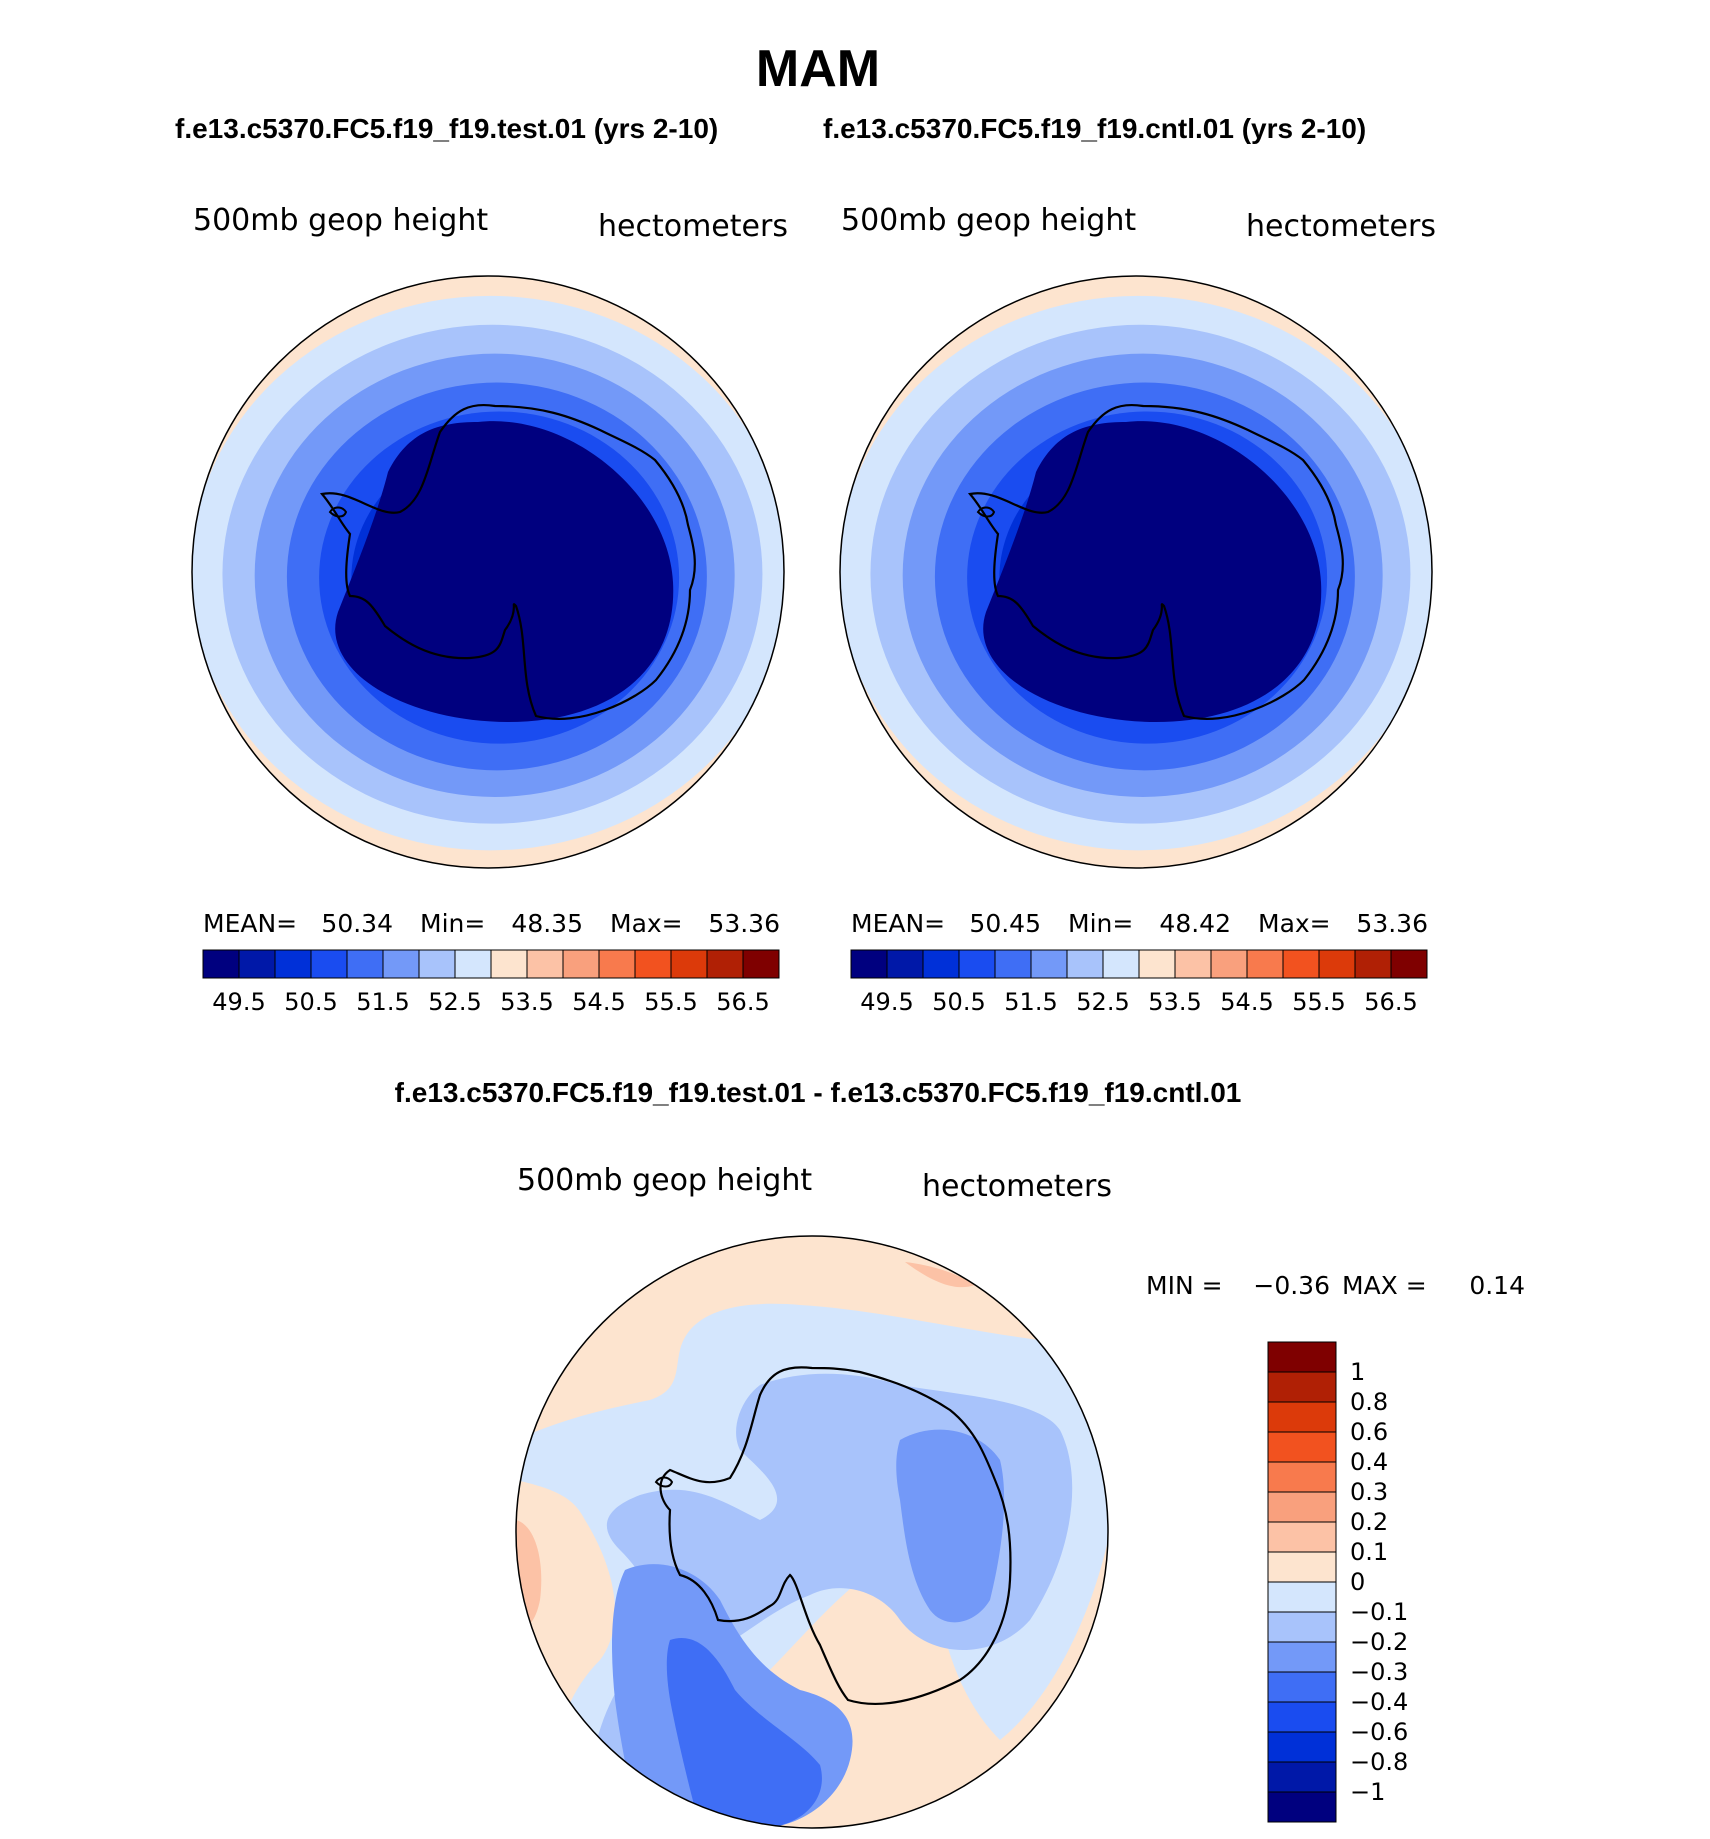 The image size is (1710, 1839). What do you see at coordinates (1379, 1702) in the screenshot?
I see `colorbar-tick-label: −0.4` at bounding box center [1379, 1702].